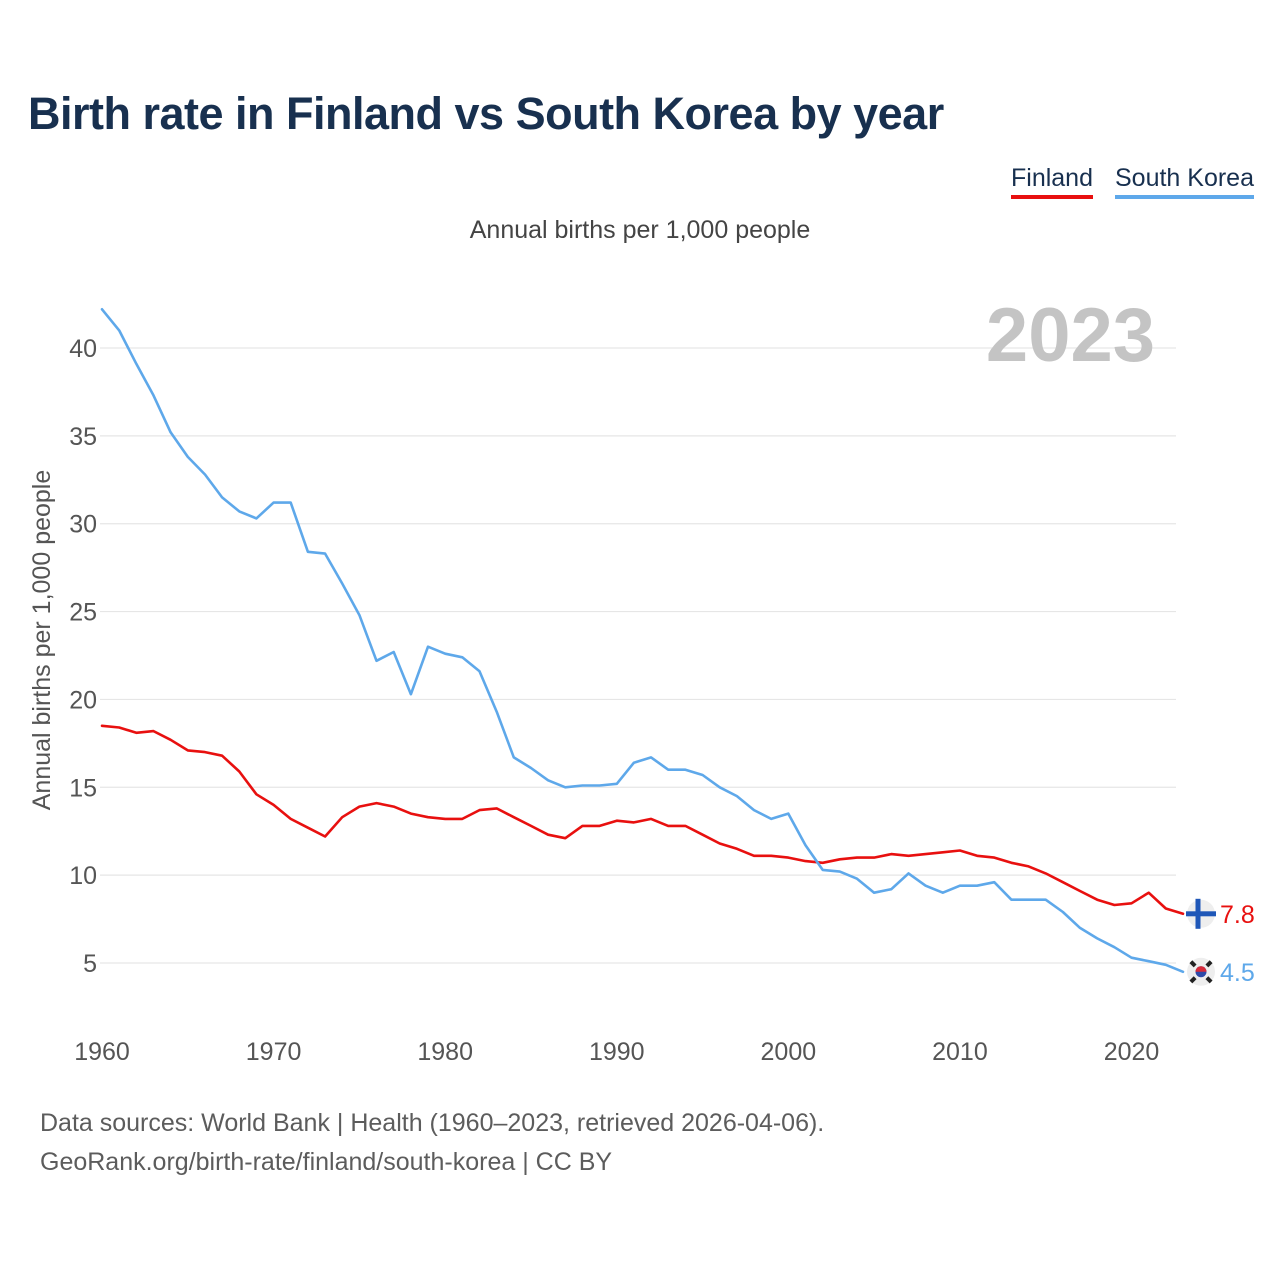  I want to click on x-tick-label: 1990, so click(617, 1052).